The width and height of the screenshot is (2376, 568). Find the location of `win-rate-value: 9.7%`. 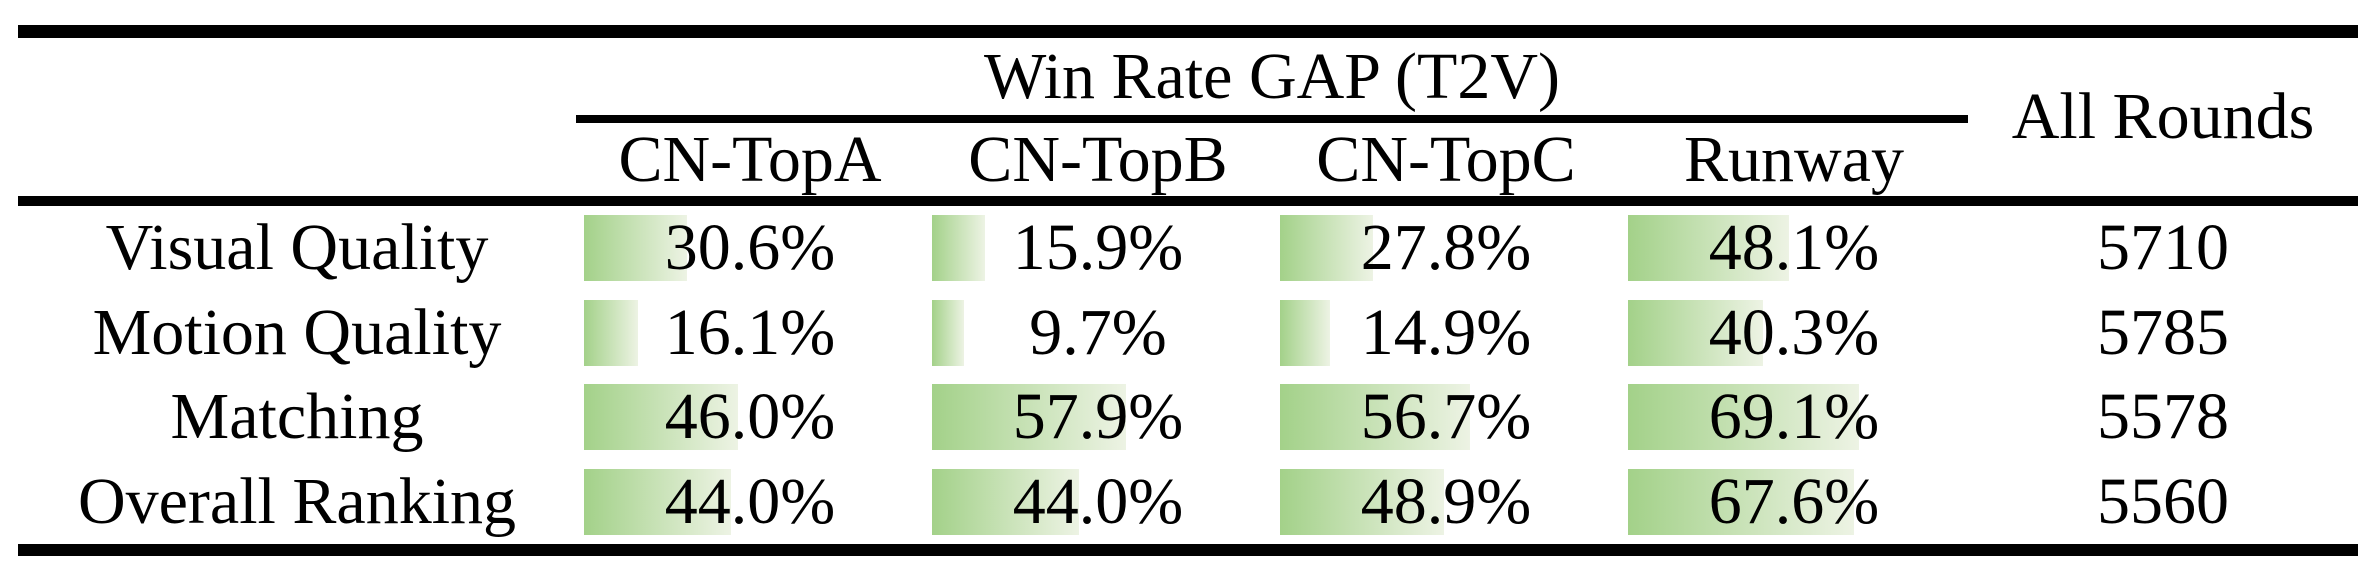

win-rate-value: 9.7% is located at coordinates (1098, 332).